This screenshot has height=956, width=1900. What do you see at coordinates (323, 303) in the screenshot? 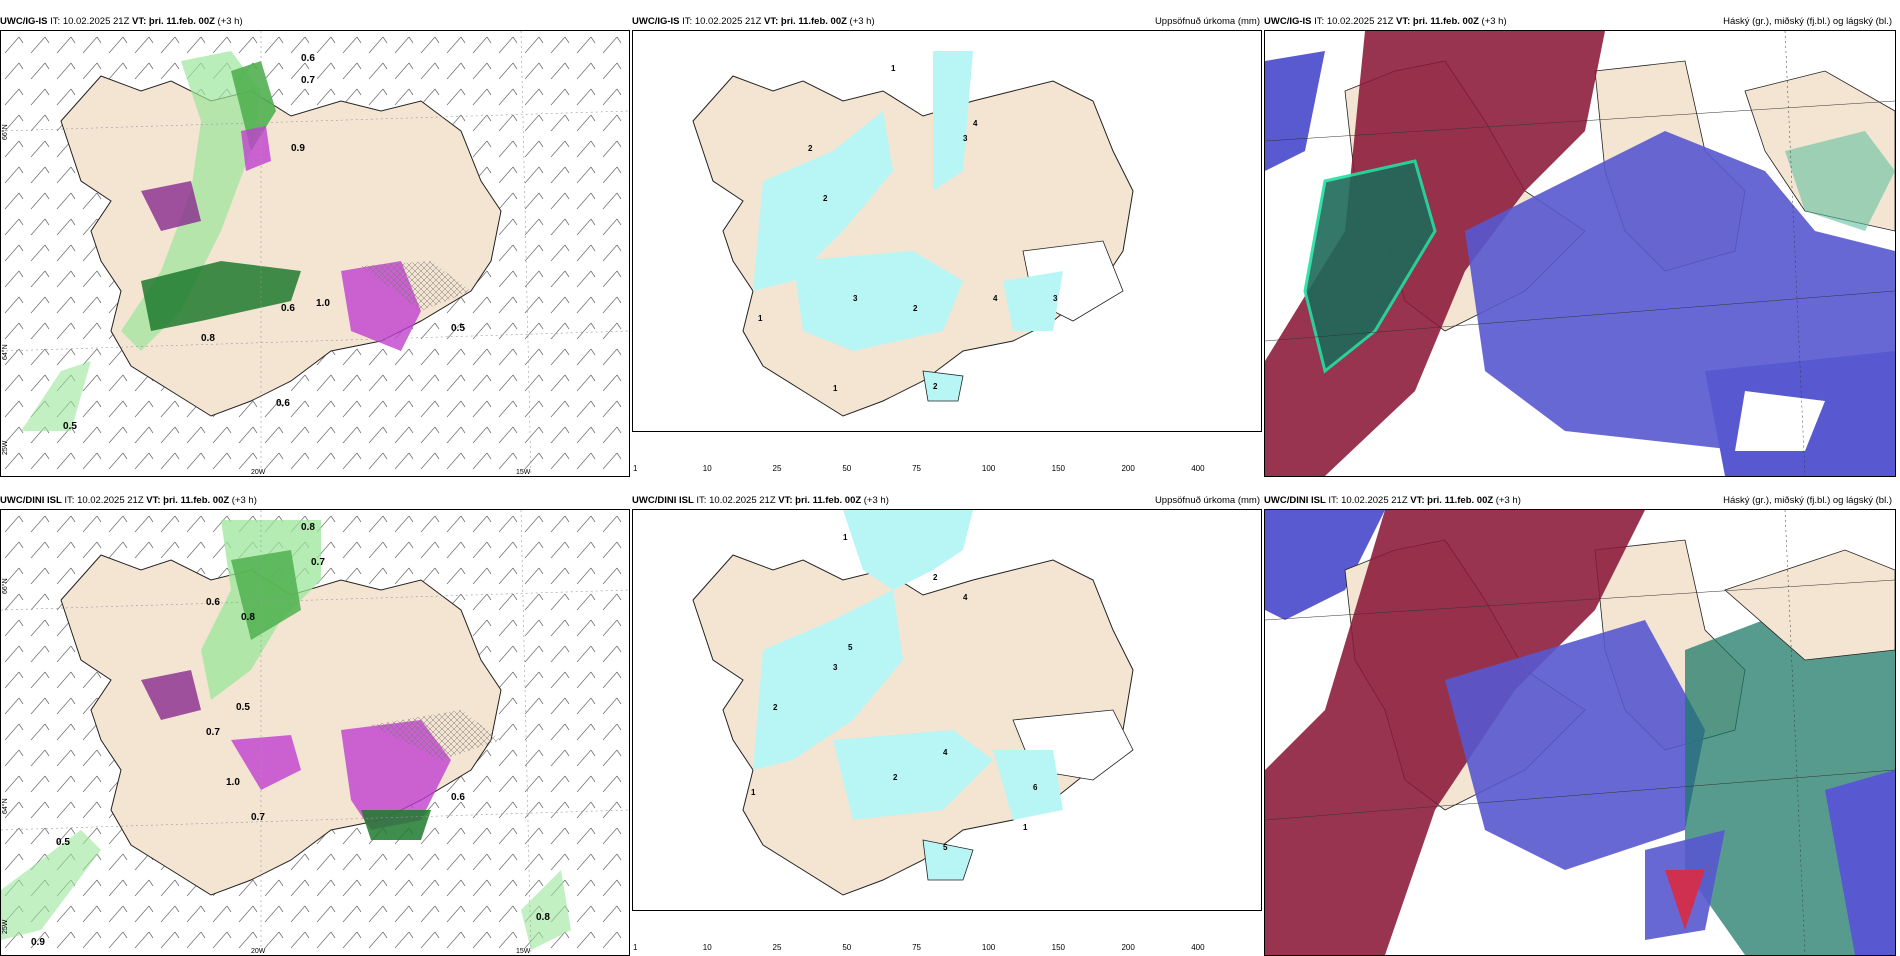
I see `precip-label: 1.0` at bounding box center [323, 303].